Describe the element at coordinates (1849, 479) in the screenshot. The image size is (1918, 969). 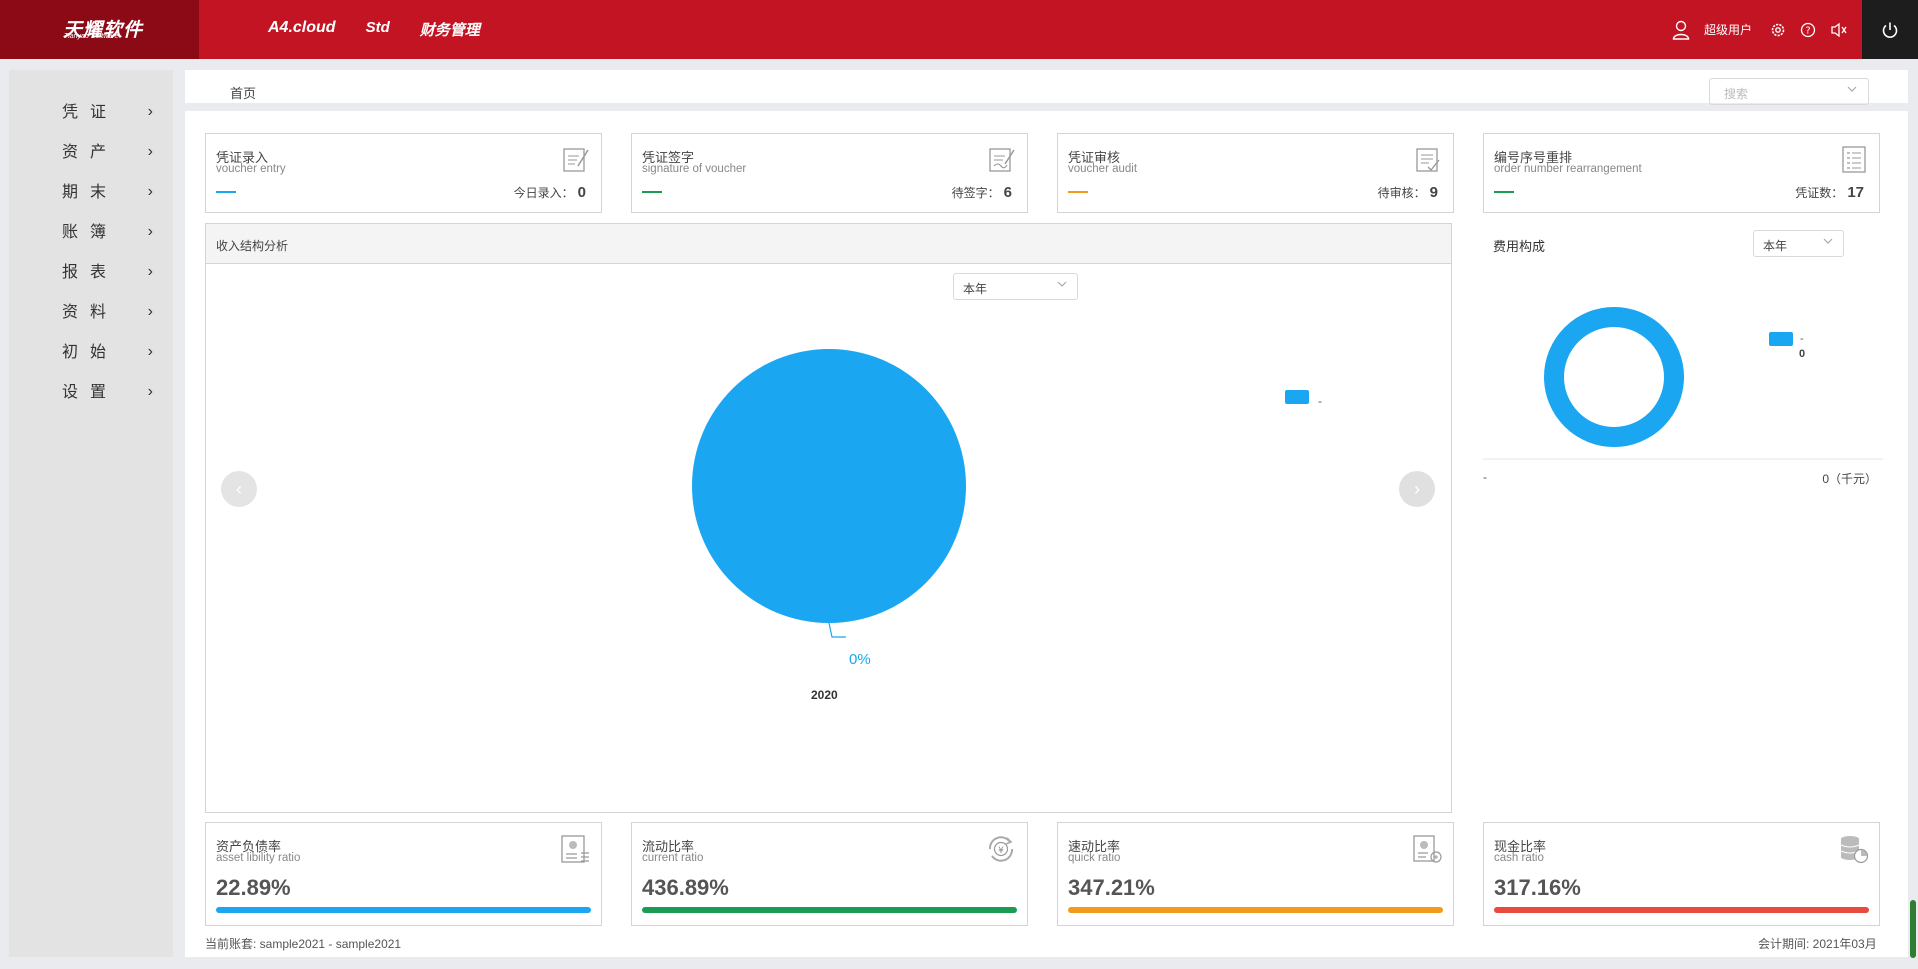
I see `expense-row-value: 0（千元）` at that location.